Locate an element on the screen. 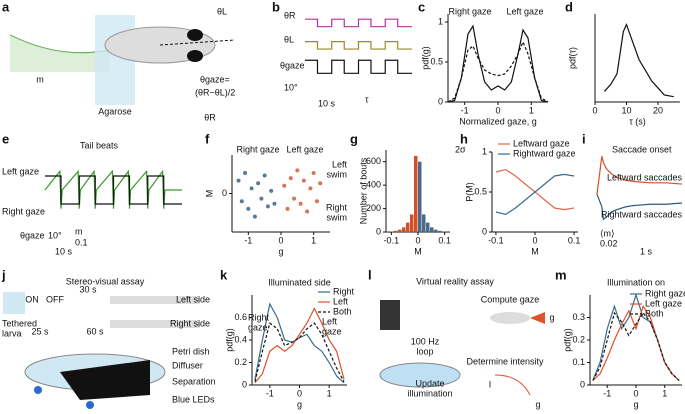 The image size is (685, 414). panel-l-drawing is located at coordinates (462, 348).